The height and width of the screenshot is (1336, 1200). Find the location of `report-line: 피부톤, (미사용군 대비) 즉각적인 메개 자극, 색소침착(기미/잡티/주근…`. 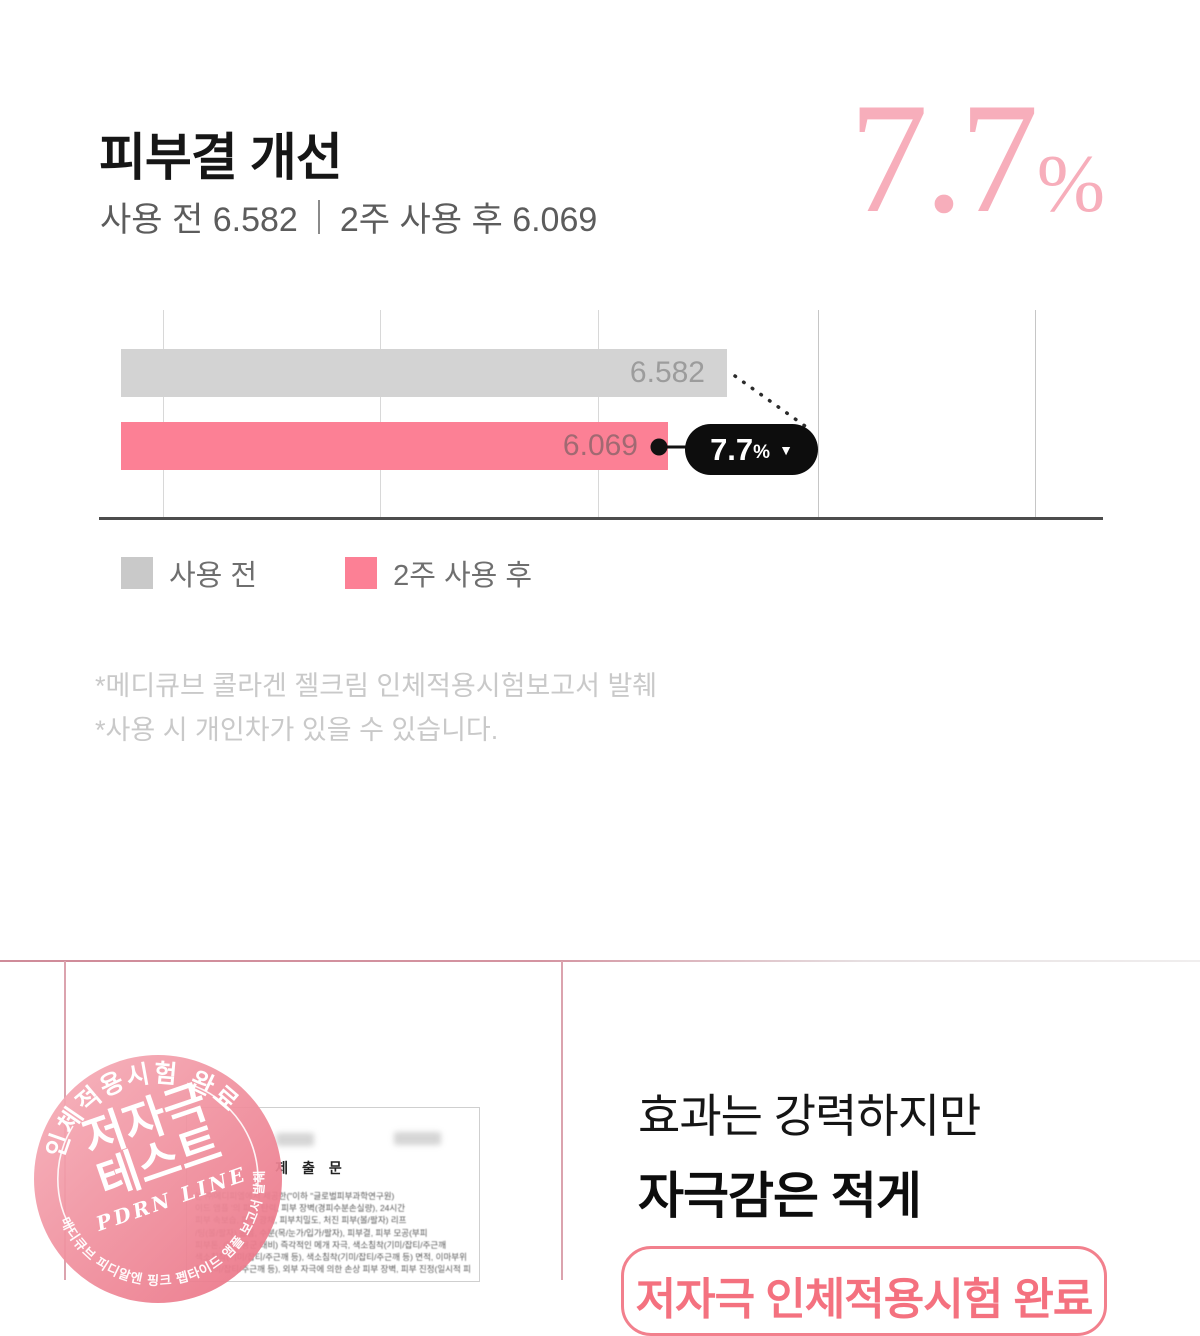

report-line: 피부톤, (미사용군 대비) 즉각적인 메개 자극, 색소침착(기미/잡티/주근… is located at coordinates (321, 1244).